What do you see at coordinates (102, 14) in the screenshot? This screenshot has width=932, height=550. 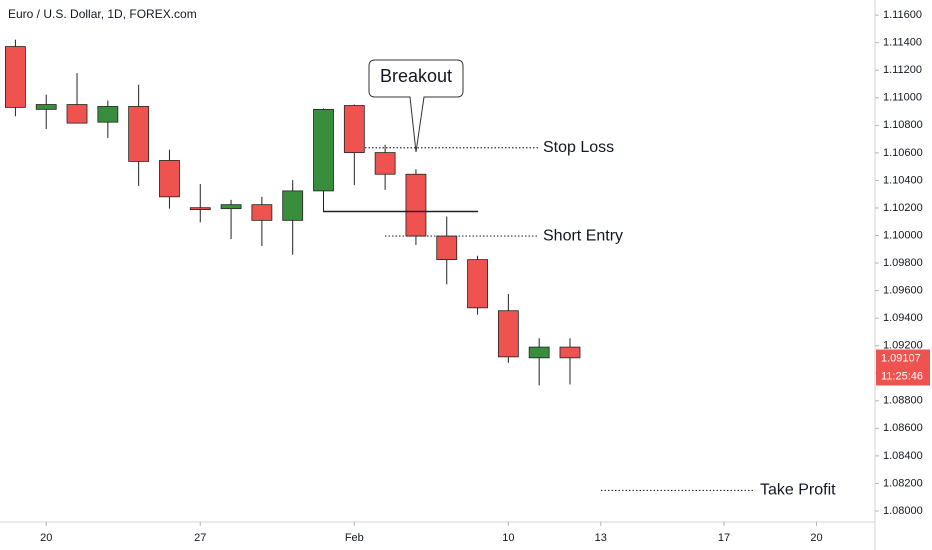 I see `chart-title: Euro / U.S. Dollar, 1D, FOREX.com` at bounding box center [102, 14].